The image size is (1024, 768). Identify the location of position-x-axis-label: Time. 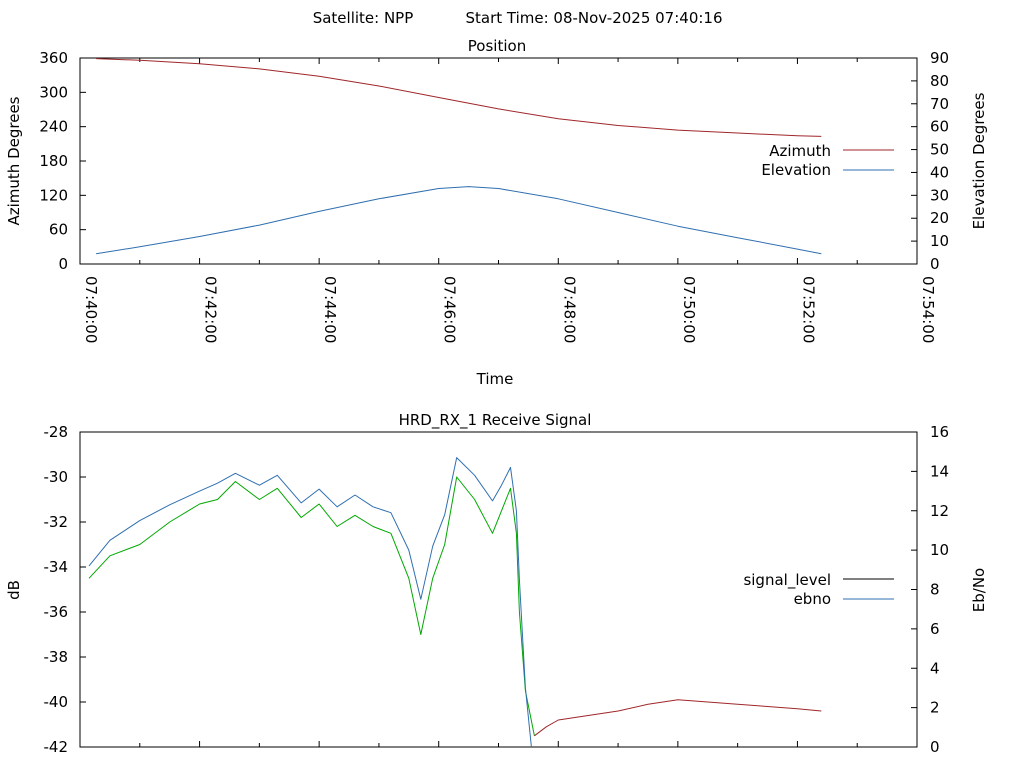
(495, 379).